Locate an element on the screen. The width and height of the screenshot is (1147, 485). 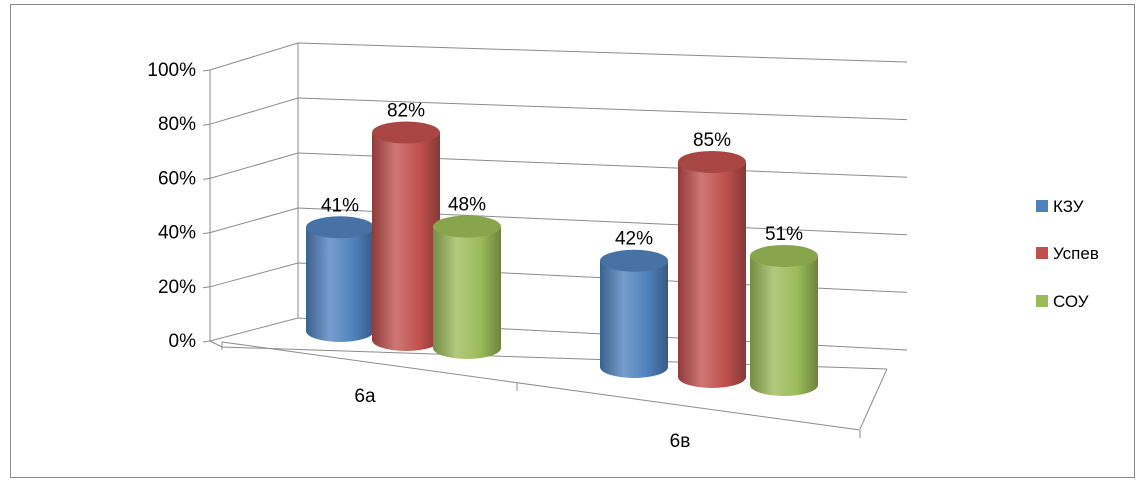
category-label: 6в is located at coordinates (680, 441).